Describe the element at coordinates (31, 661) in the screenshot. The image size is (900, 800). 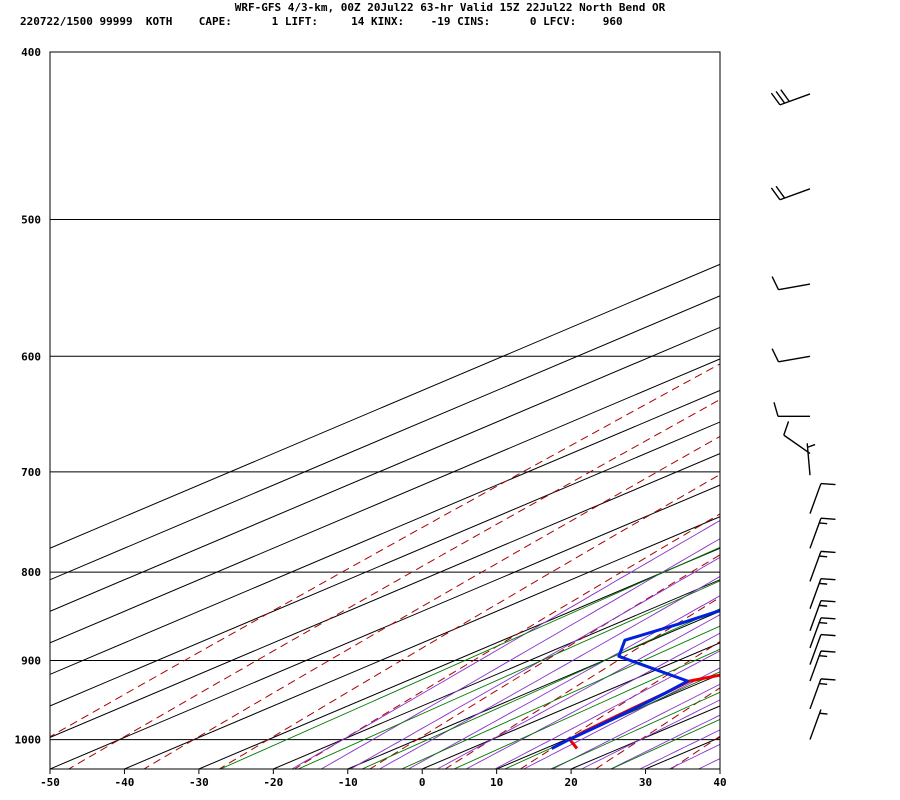
I see `y-tick-label: 900` at that location.